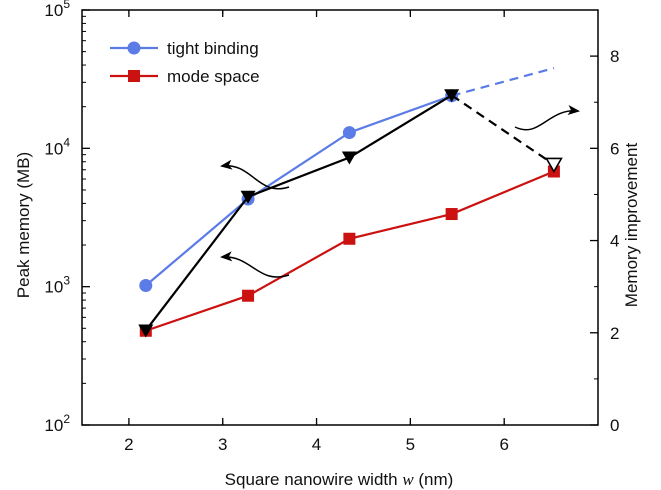 The image size is (661, 490). Describe the element at coordinates (503, 130) in the screenshot. I see `memory-improvement-extrapolated-line` at that location.